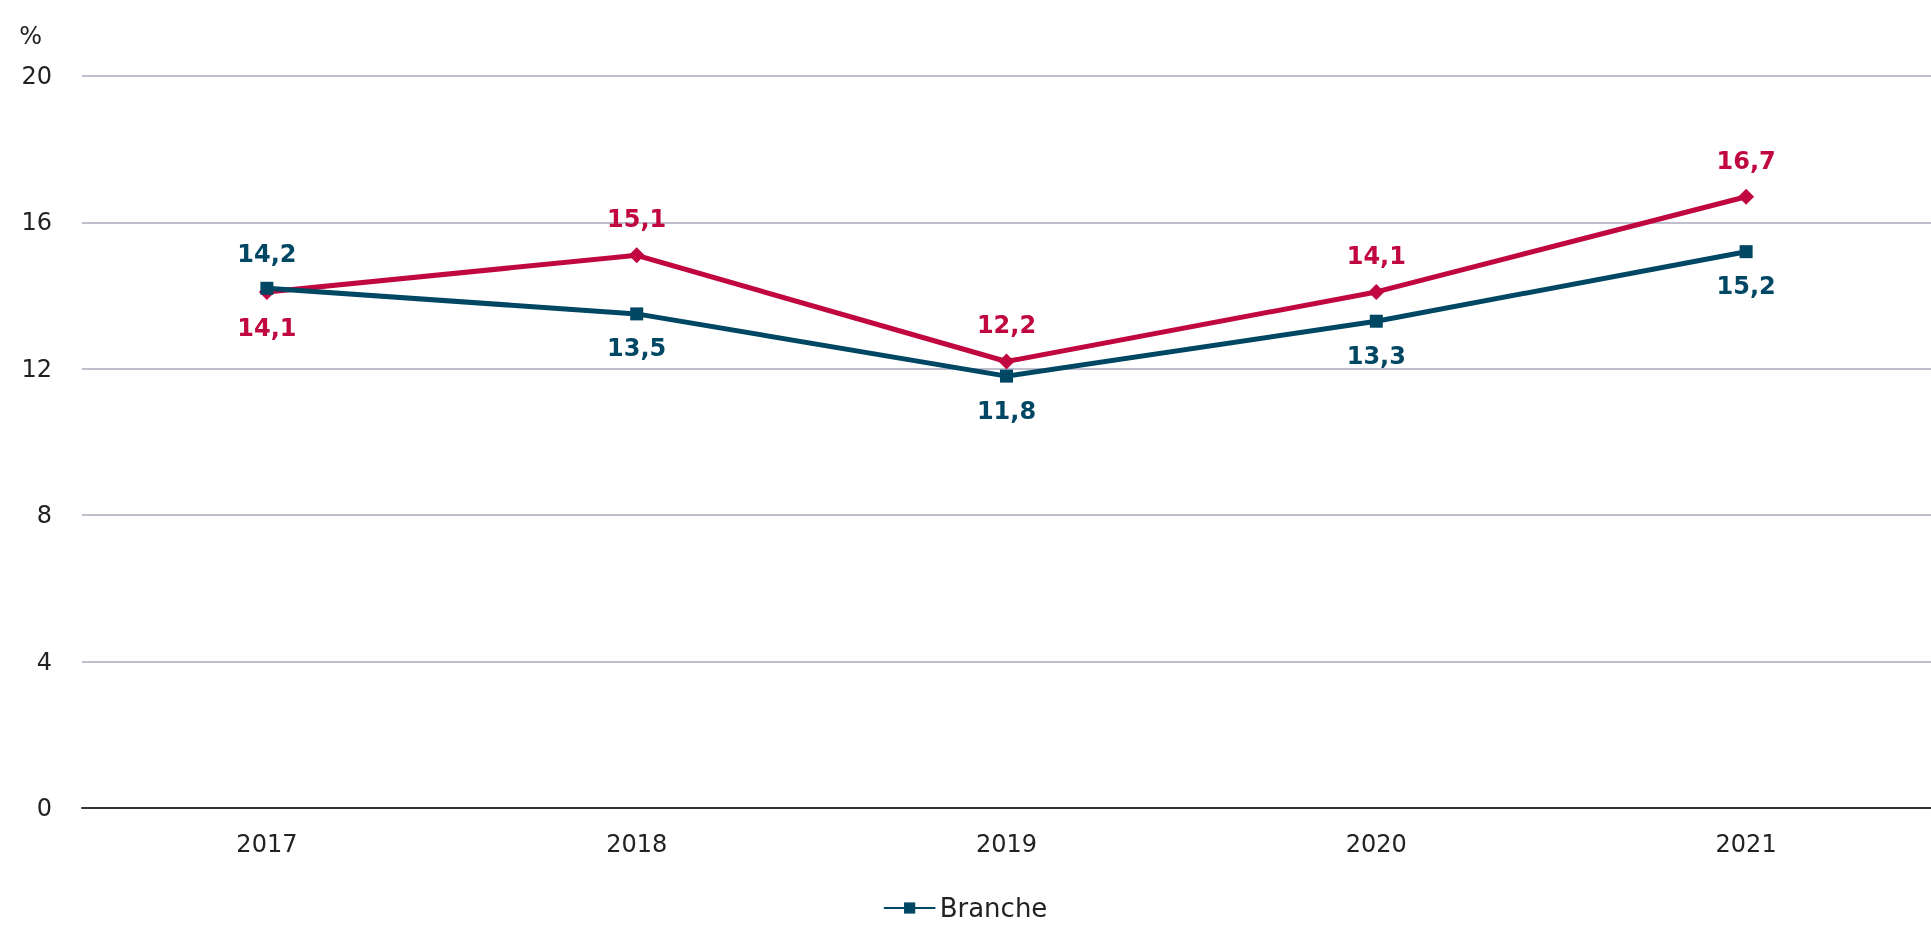 This screenshot has height=926, width=1931. Describe the element at coordinates (267, 844) in the screenshot. I see `x-tick-label: 2017` at that location.